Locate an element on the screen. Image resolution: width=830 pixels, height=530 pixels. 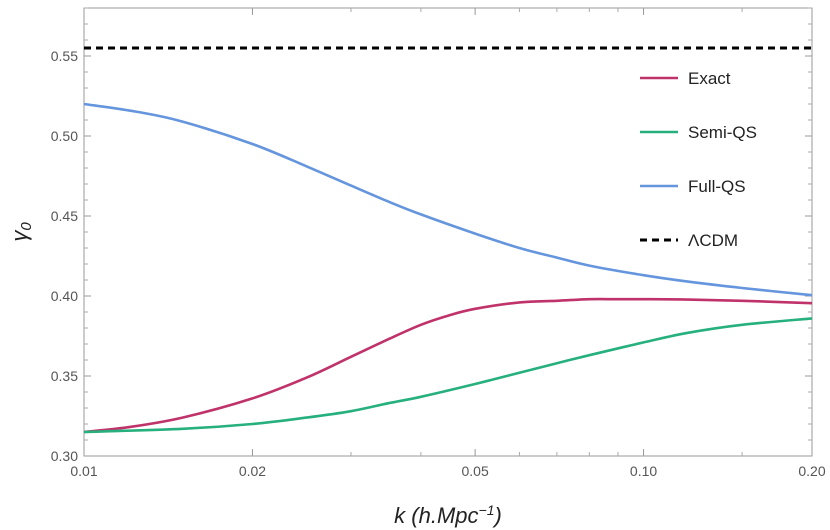
x-tick-labels: 0.01 0.02 0.05 0.10 0.20 is located at coordinates (447, 471).